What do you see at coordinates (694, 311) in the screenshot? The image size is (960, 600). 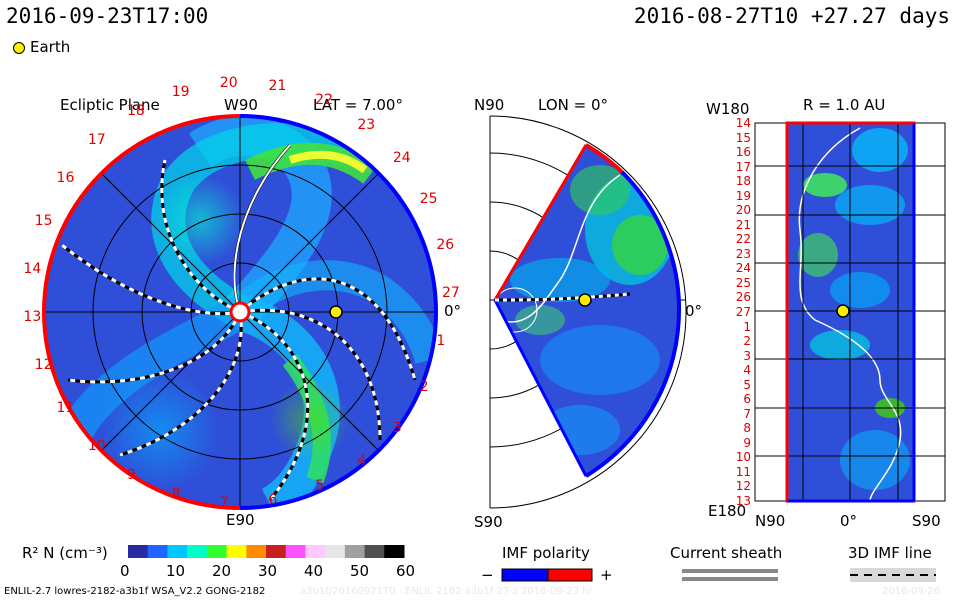 I see `meridional-zero-label: 0°` at bounding box center [694, 311].